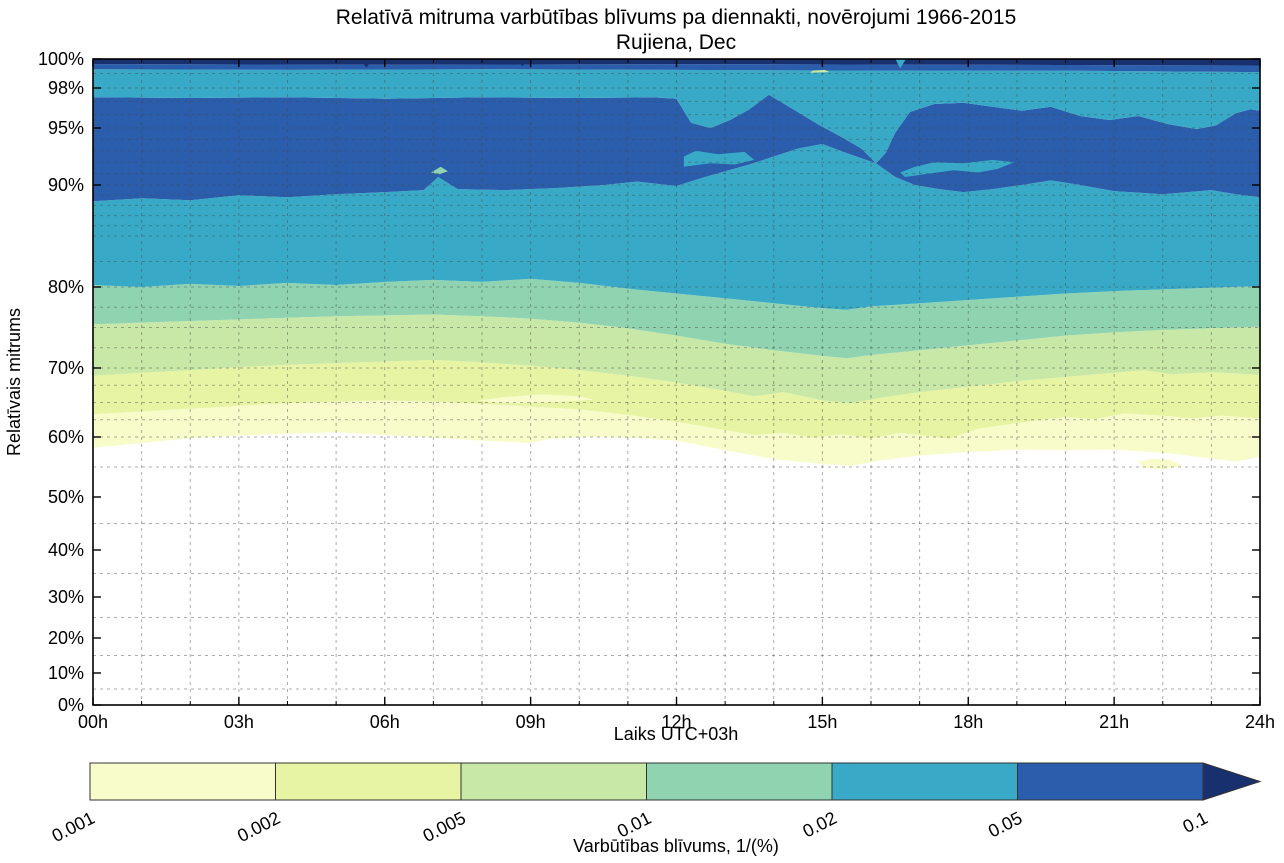  Describe the element at coordinates (61, 59) in the screenshot. I see `y-tick-label-100%: 100%` at that location.